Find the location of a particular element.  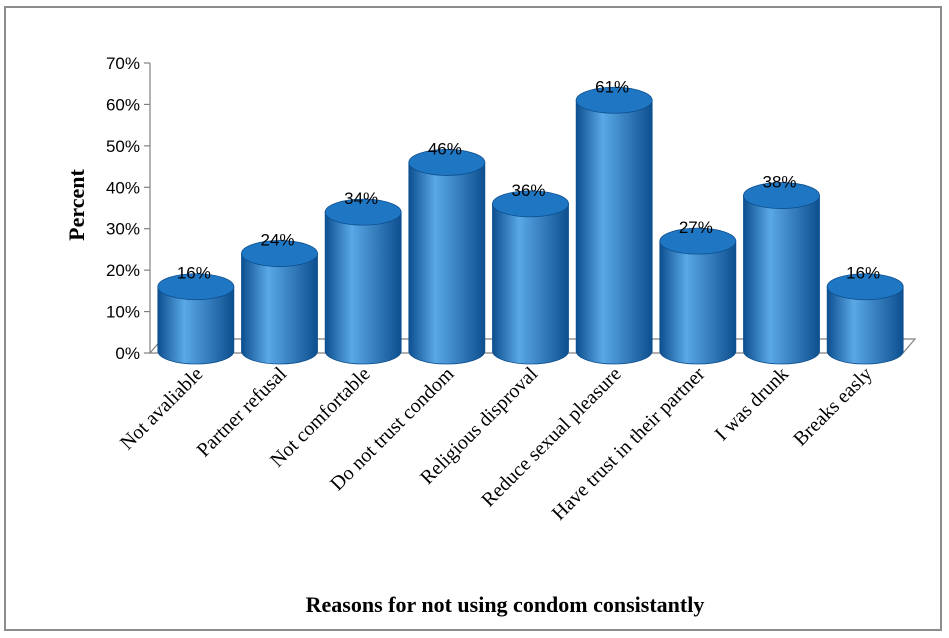

y-tick-label: 0% is located at coordinates (127, 353).